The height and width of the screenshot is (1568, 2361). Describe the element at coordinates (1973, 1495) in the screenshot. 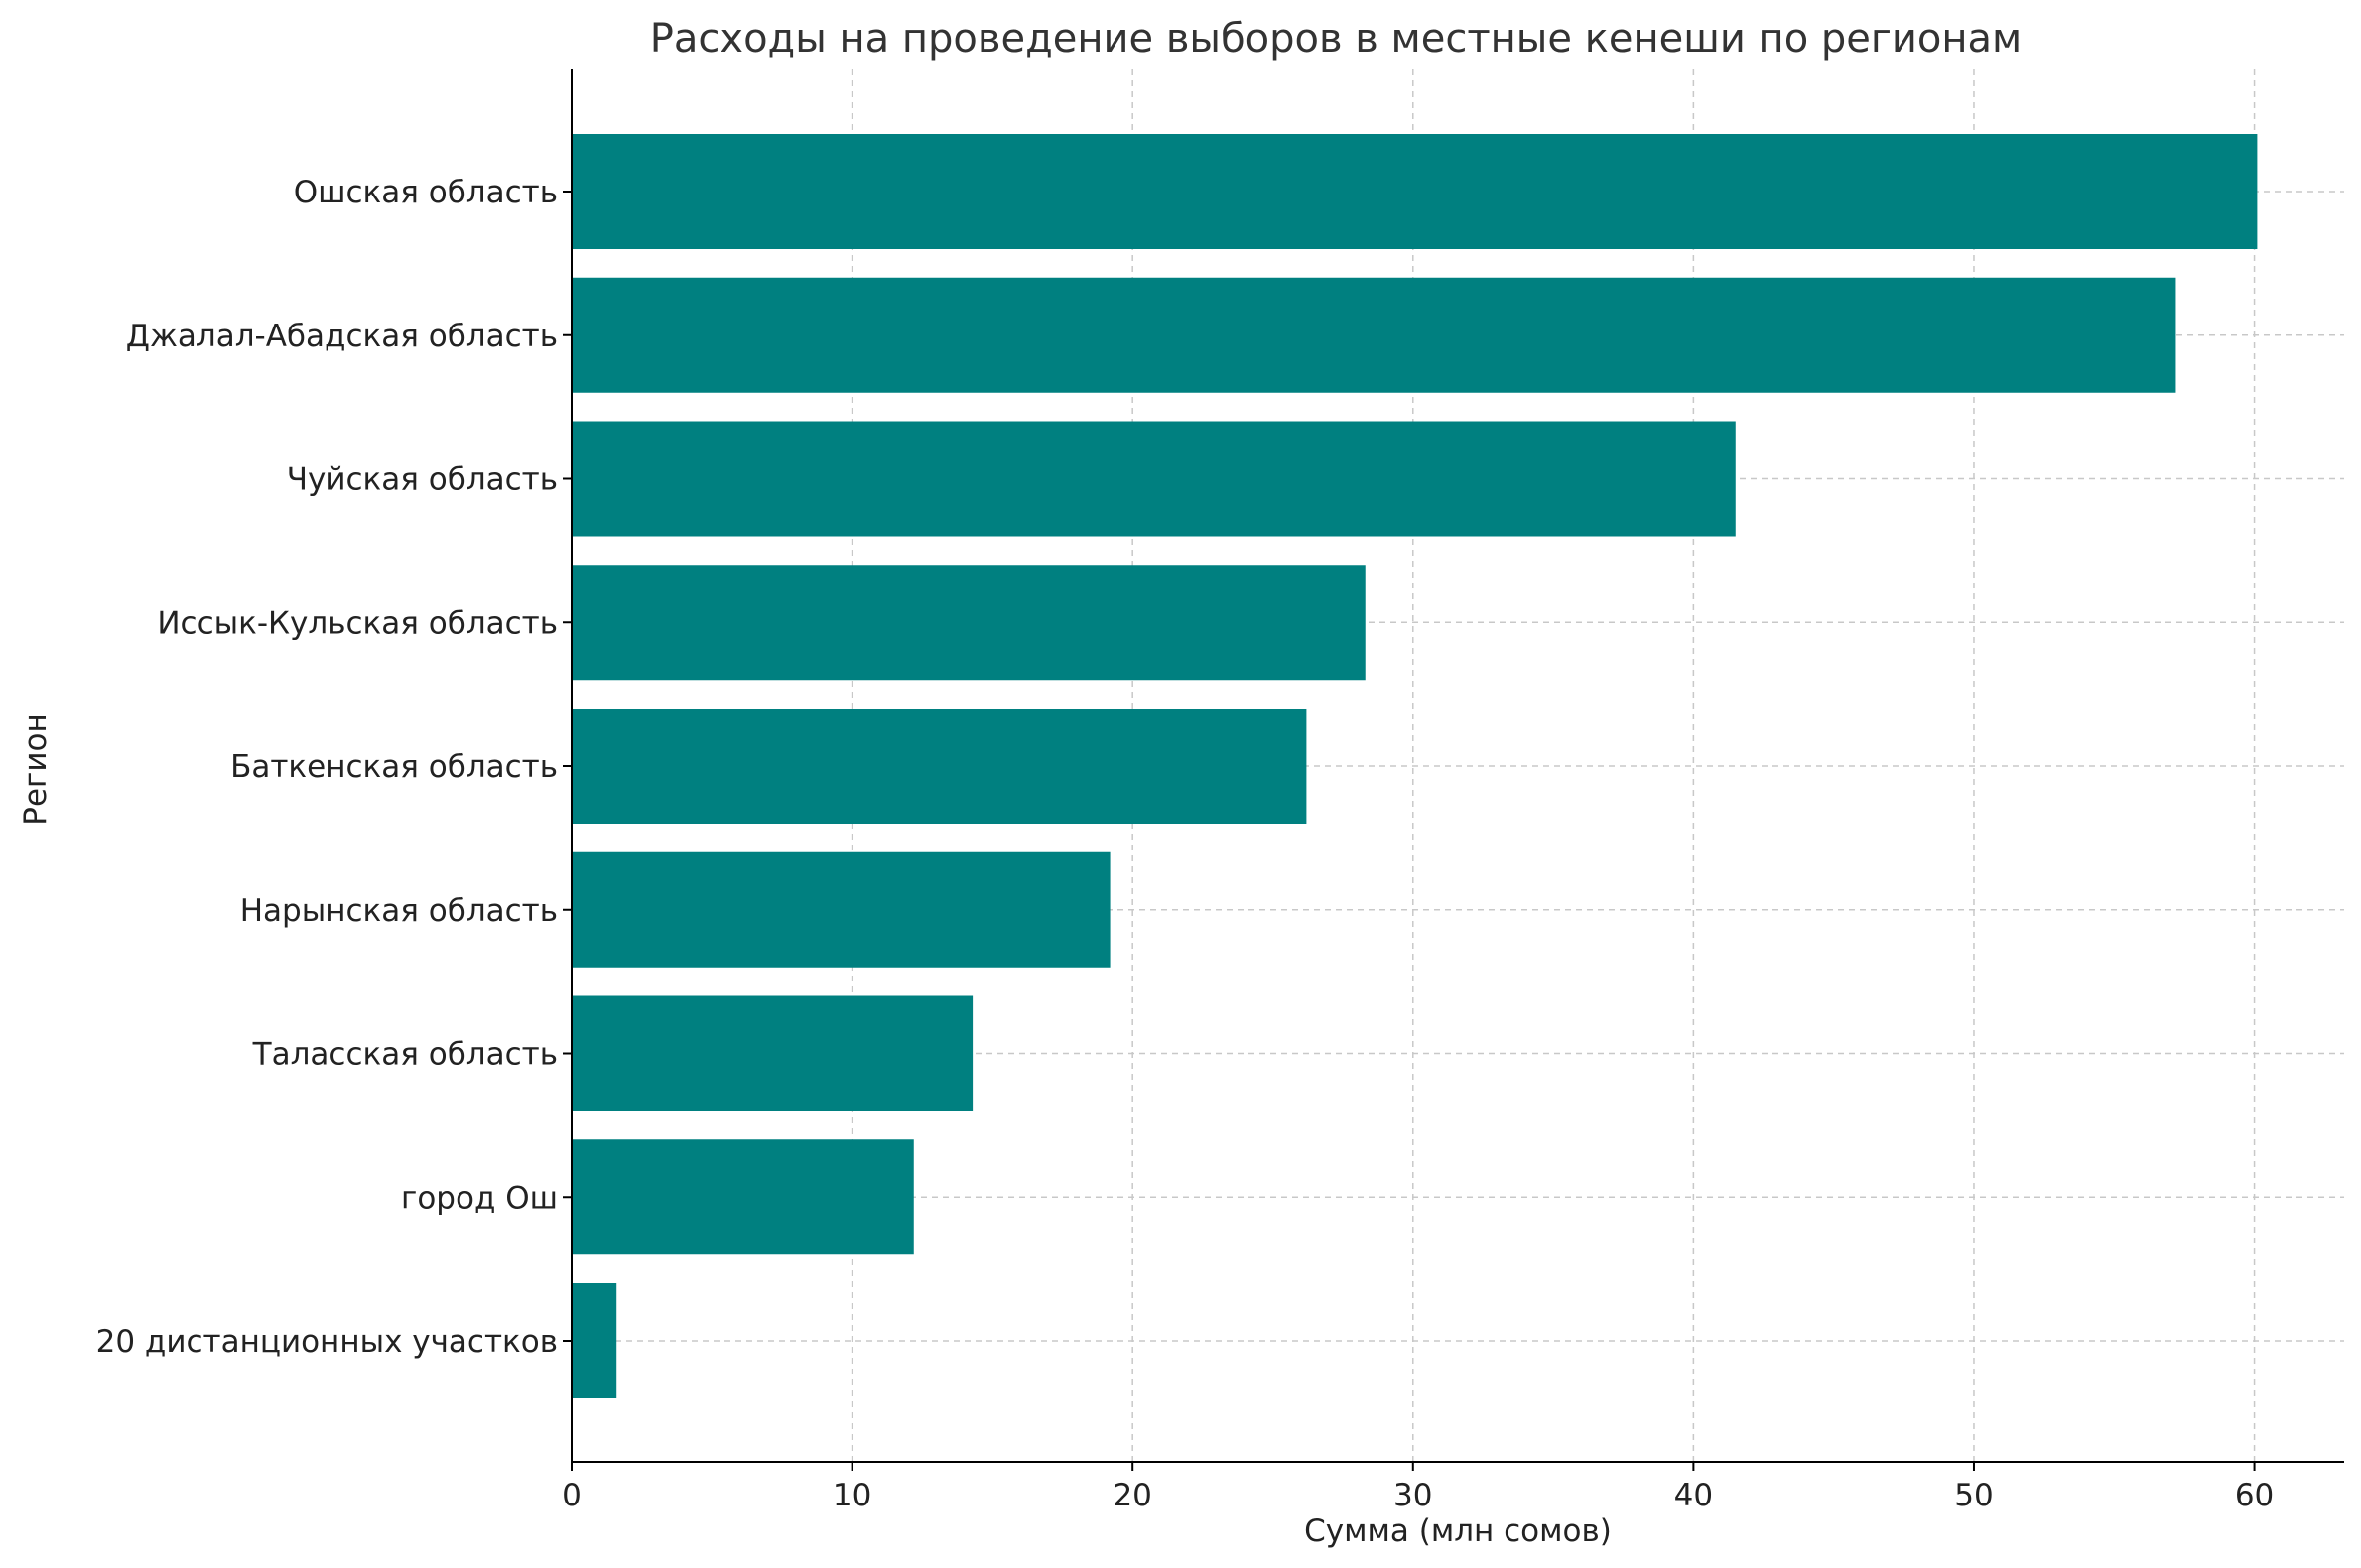

I see `x-tick-label: 50` at that location.